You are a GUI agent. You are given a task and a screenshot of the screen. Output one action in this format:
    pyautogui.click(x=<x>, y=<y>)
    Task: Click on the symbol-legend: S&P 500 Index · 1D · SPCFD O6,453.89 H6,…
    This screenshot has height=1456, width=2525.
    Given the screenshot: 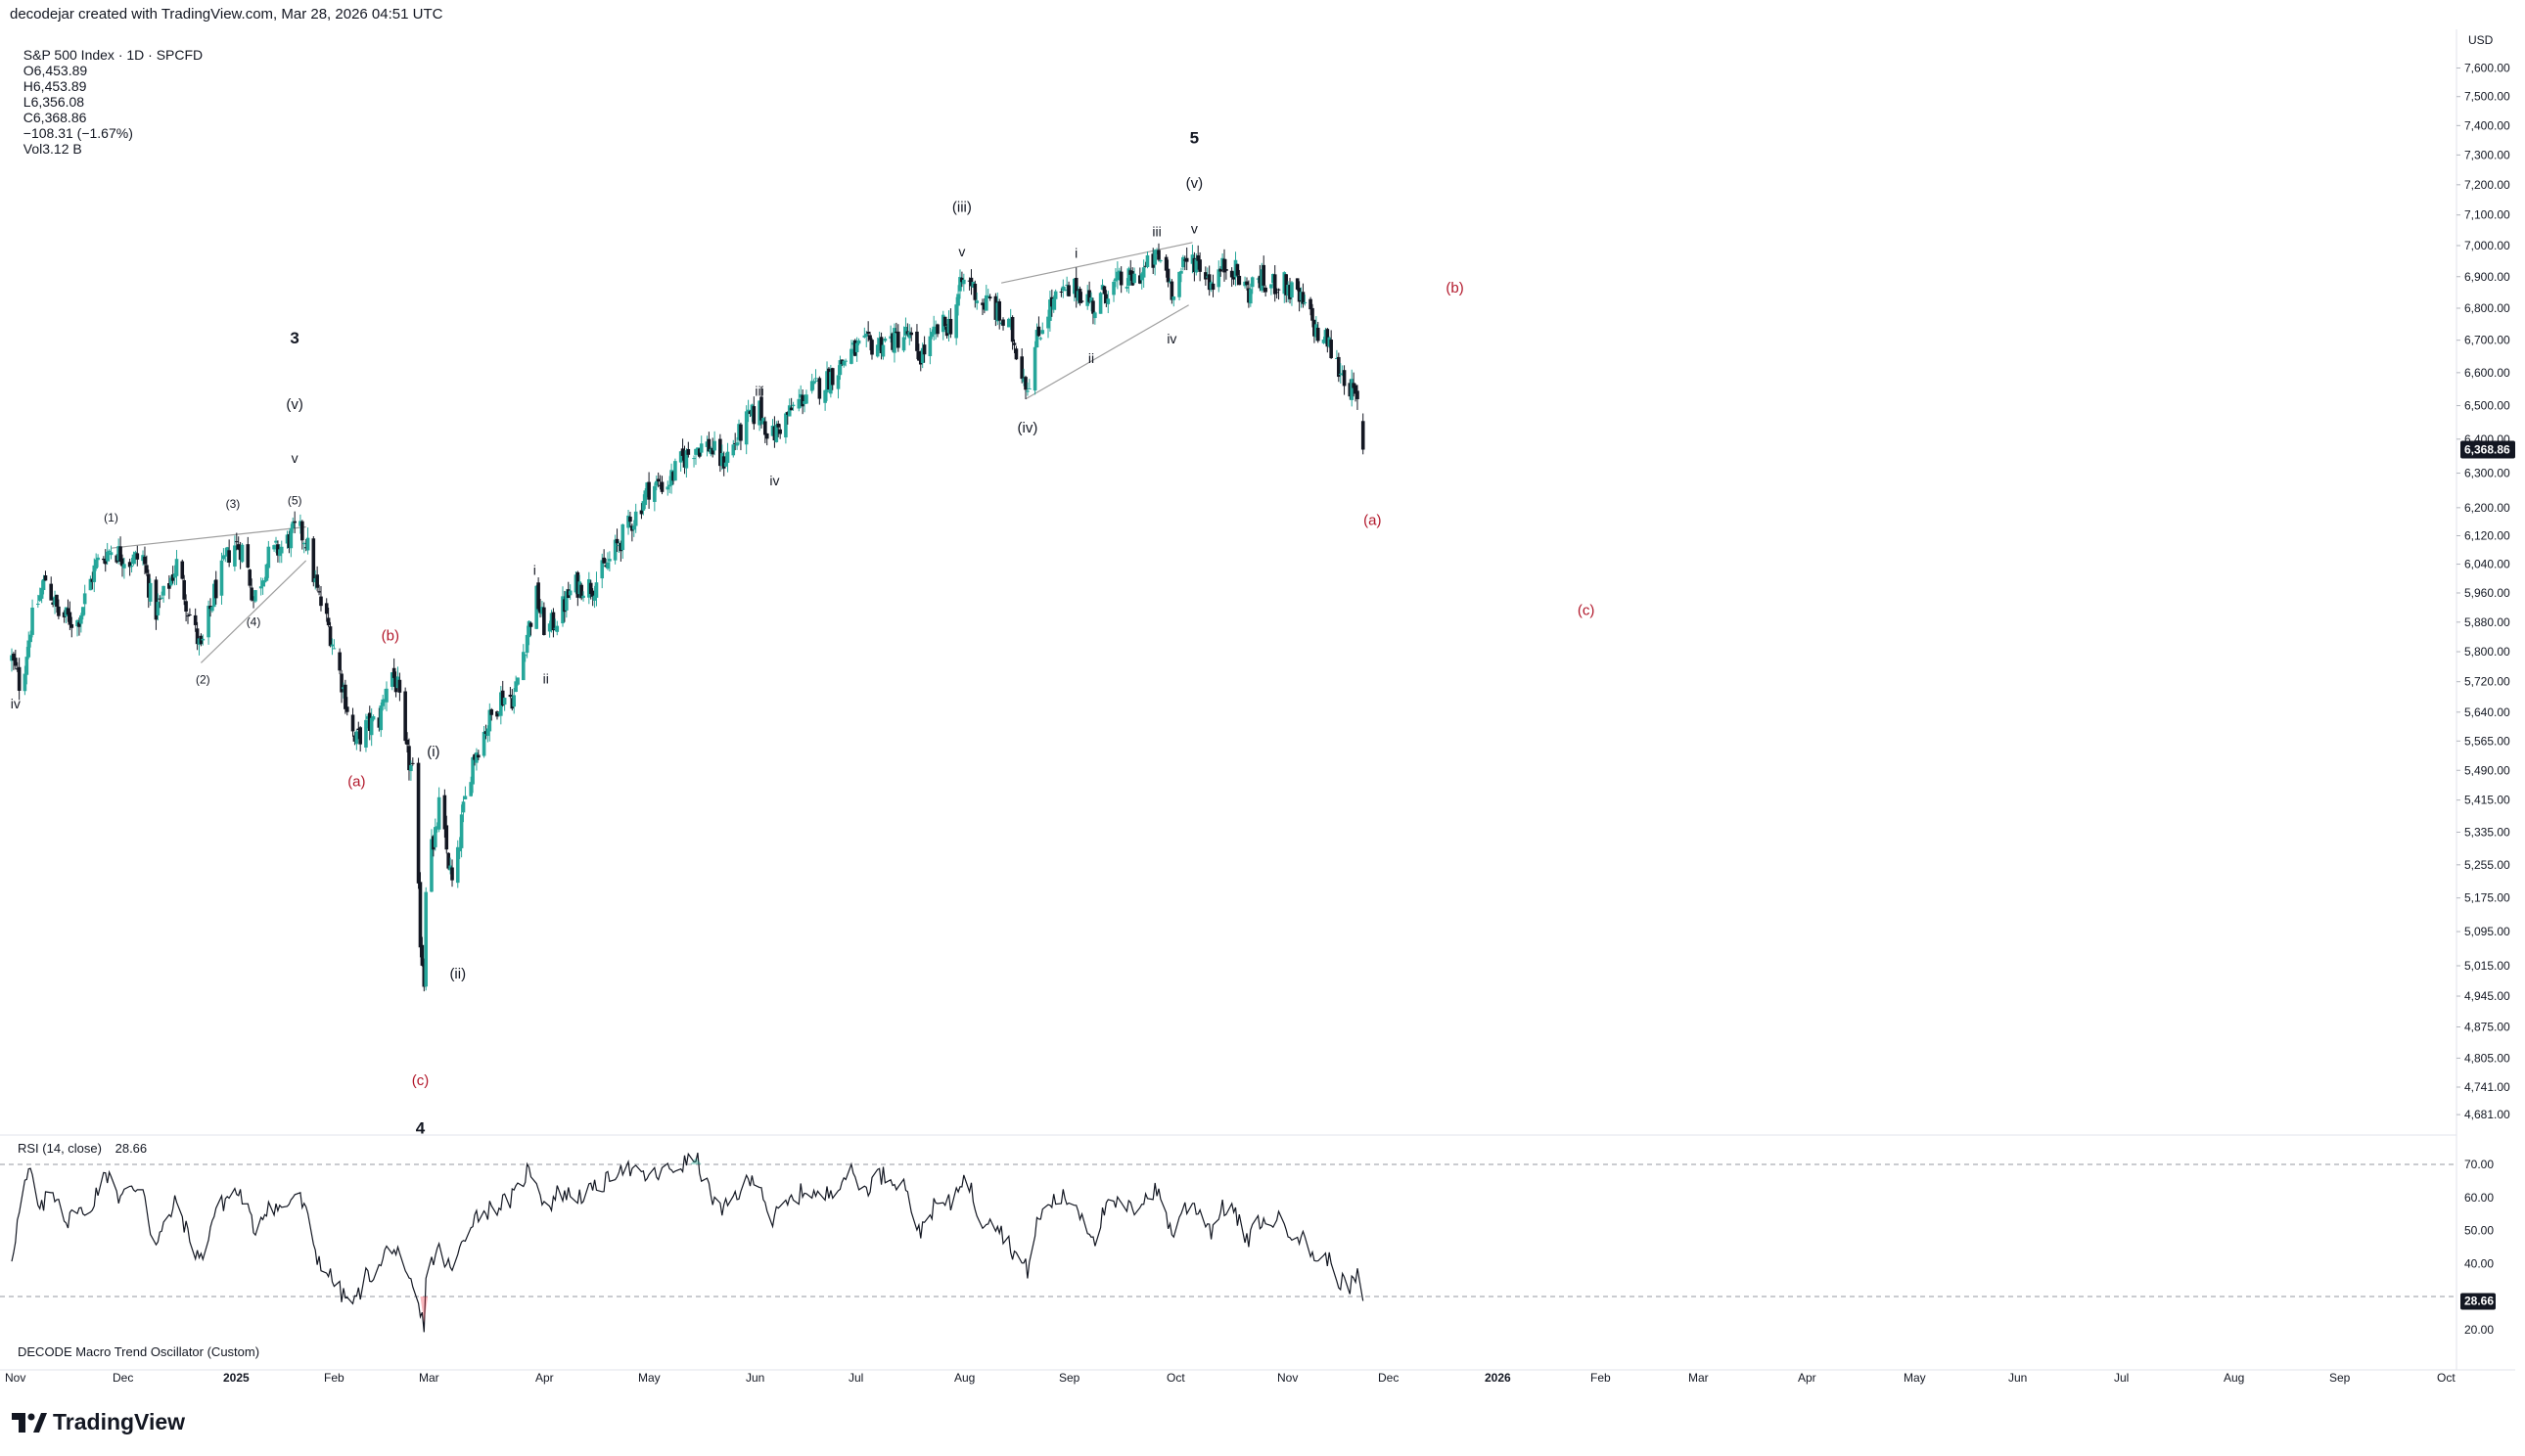 What is the action you would take?
    pyautogui.click(x=112, y=94)
    